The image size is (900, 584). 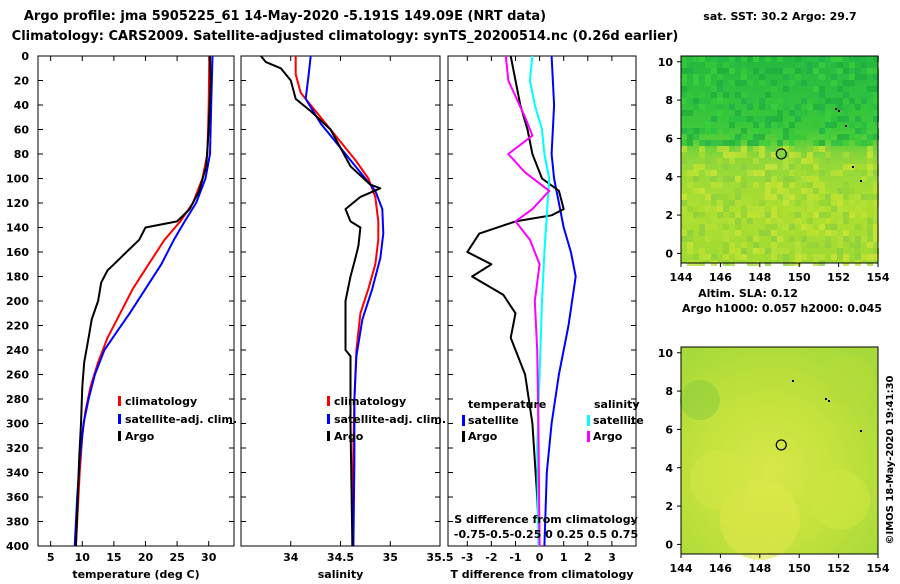 I want to click on depth-tick-label: 400, so click(x=17, y=546).